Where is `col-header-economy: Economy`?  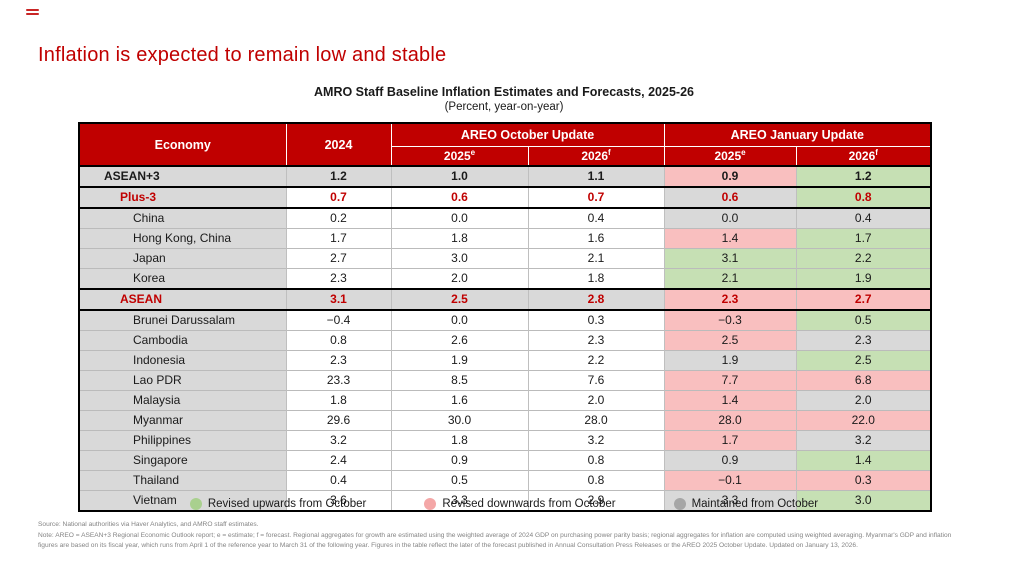
col-header-economy: Economy is located at coordinates (182, 144).